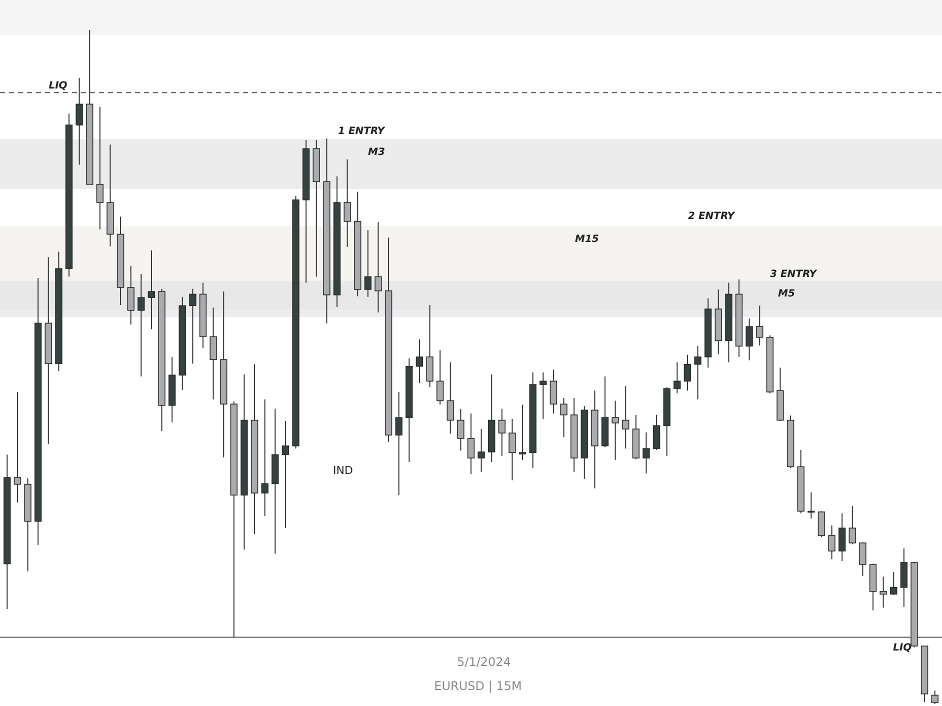 The image size is (942, 706). What do you see at coordinates (484, 662) in the screenshot?
I see `annotation: 5/1/2024` at bounding box center [484, 662].